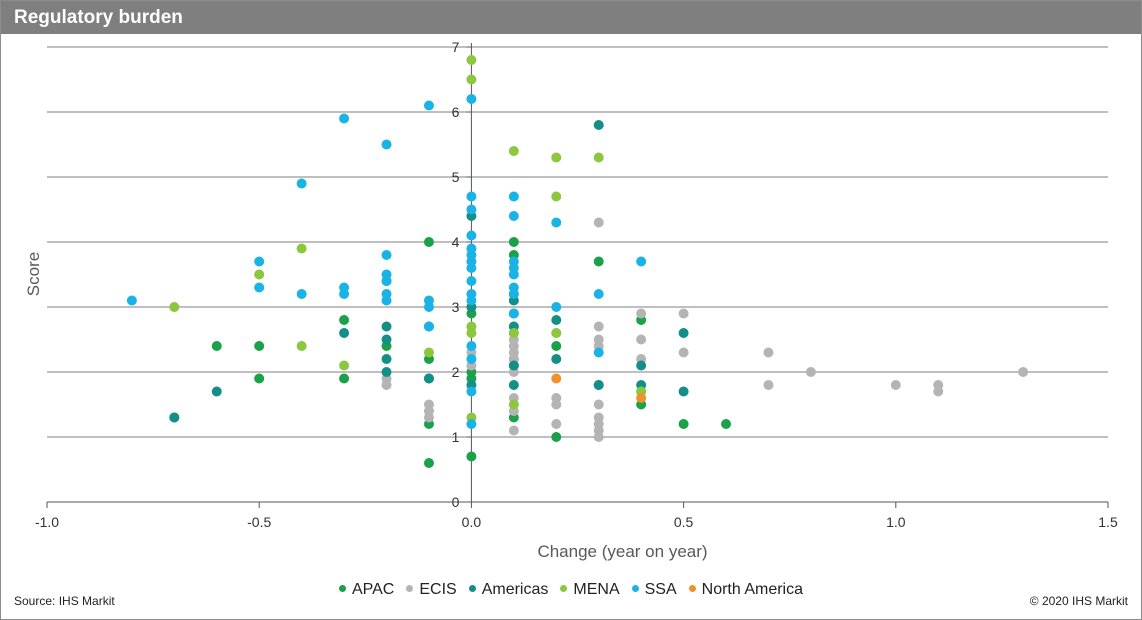 The width and height of the screenshot is (1142, 620). I want to click on y-tick-label: 4, so click(456, 242).